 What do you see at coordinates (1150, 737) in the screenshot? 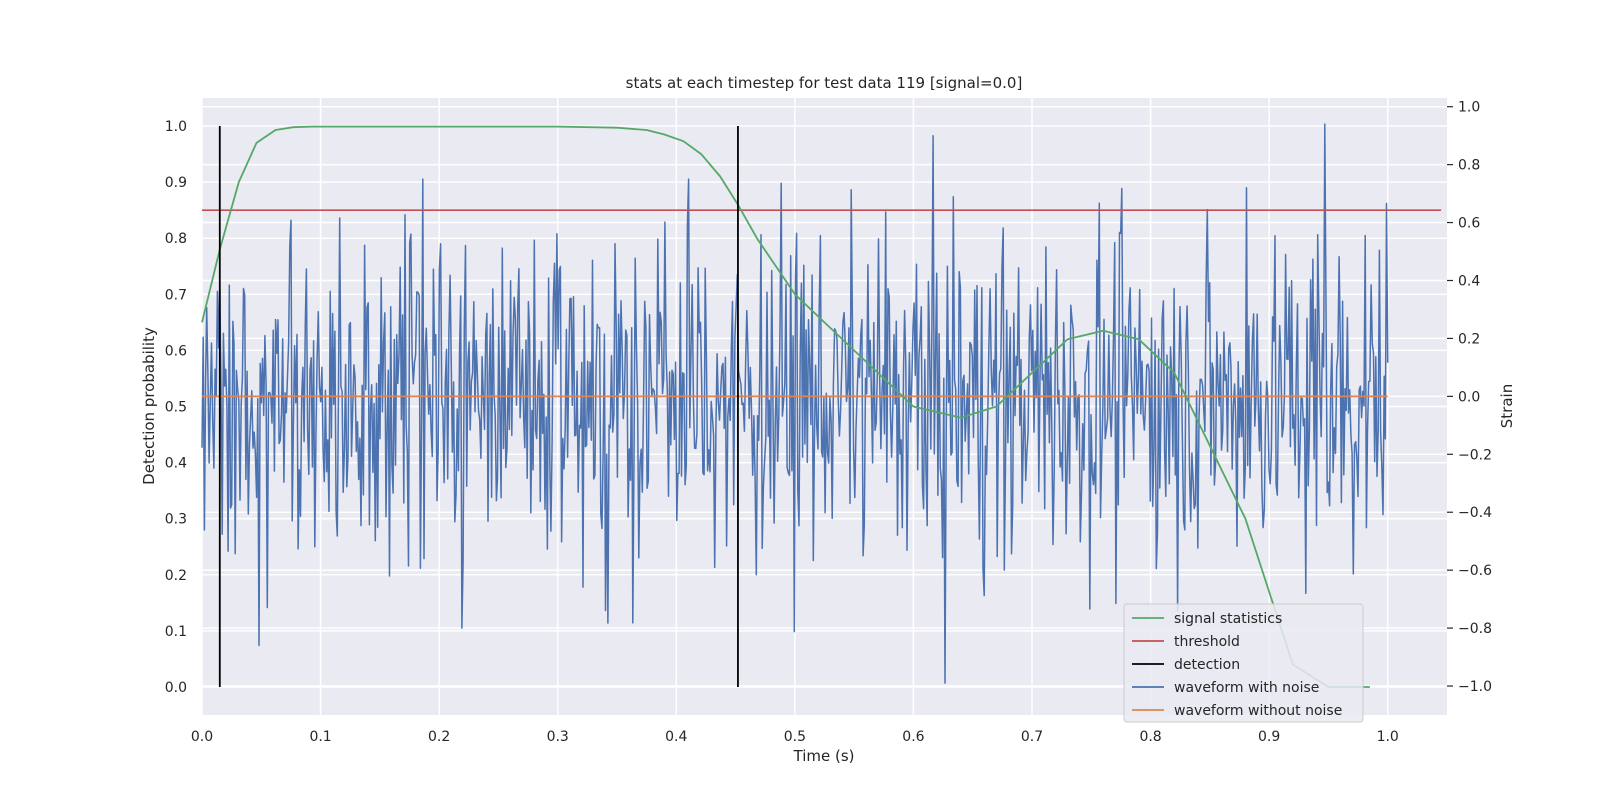
I see `x-tick-label: 0.8` at bounding box center [1150, 737].